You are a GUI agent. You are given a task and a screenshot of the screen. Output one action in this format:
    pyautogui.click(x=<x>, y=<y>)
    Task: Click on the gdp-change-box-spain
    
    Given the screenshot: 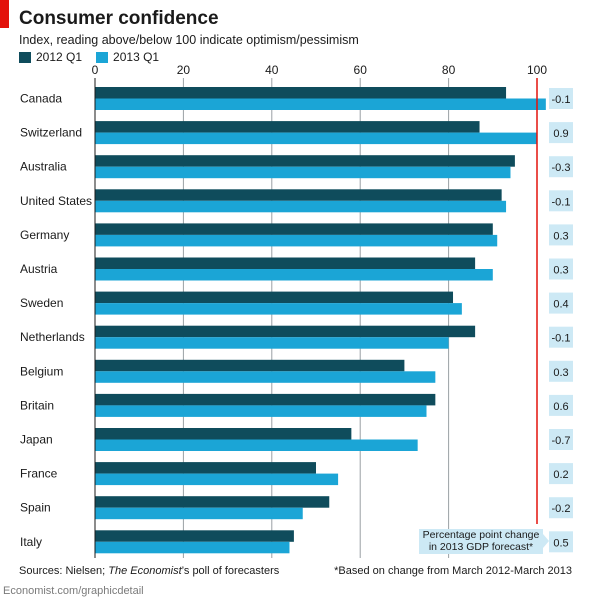 What is the action you would take?
    pyautogui.click(x=561, y=508)
    